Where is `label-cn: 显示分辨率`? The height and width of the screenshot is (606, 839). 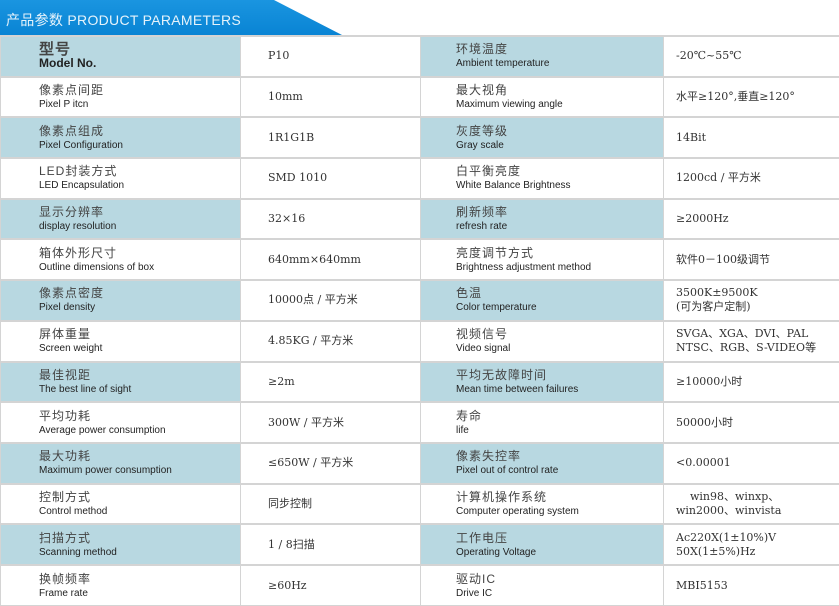
label-cn: 显示分辨率 is located at coordinates (139, 212).